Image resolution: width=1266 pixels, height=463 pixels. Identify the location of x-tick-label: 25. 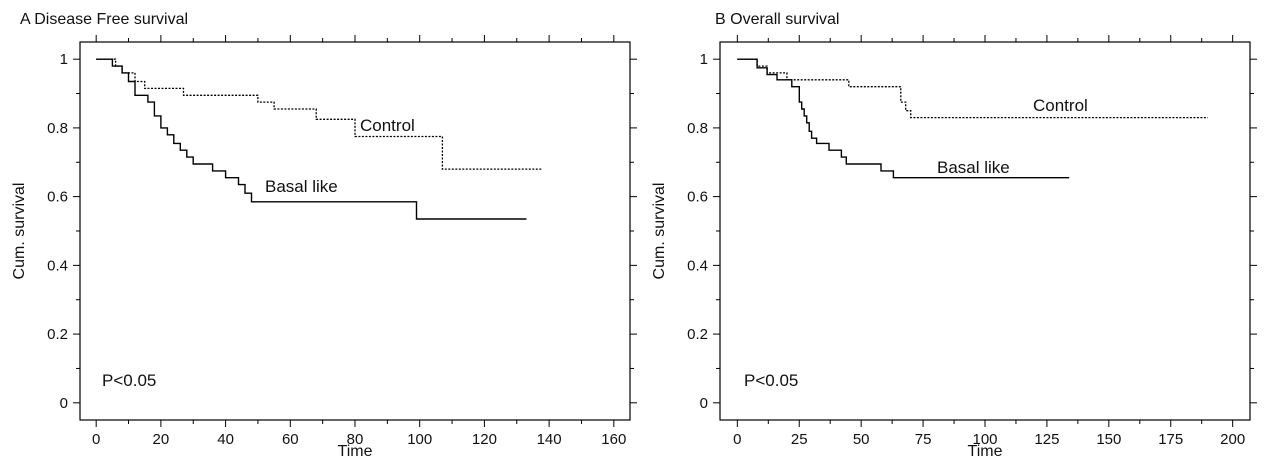
(799, 439).